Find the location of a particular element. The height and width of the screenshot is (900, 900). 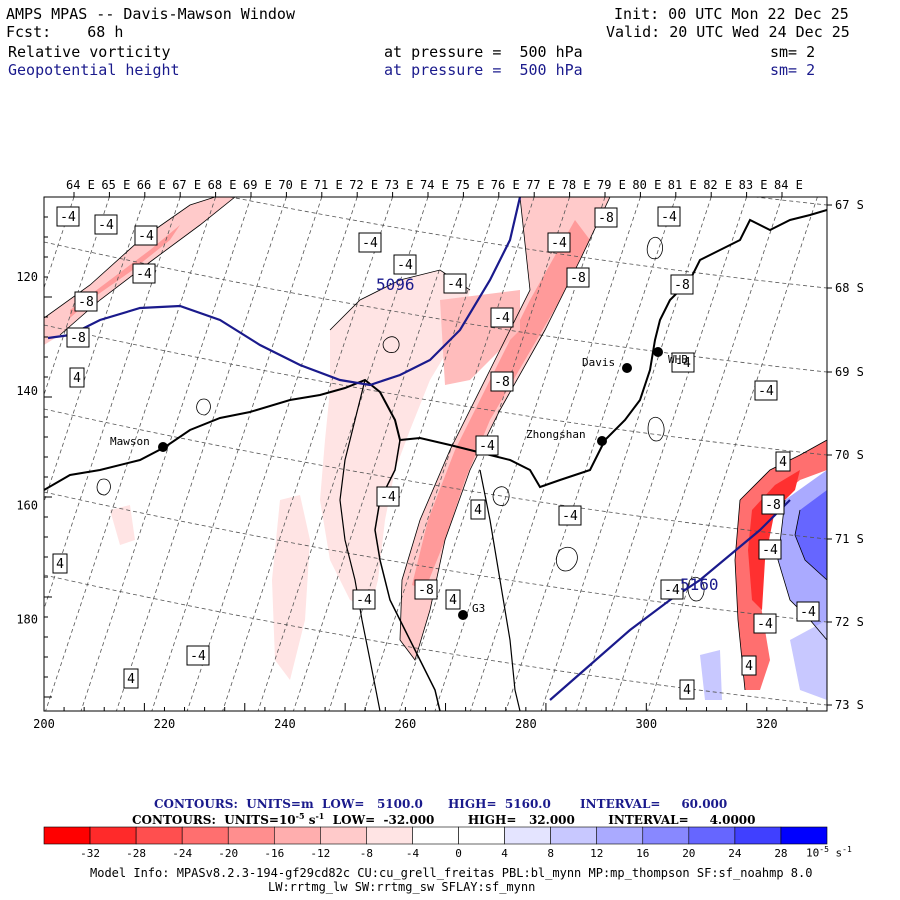

shade-band-central is located at coordinates (395, 440).